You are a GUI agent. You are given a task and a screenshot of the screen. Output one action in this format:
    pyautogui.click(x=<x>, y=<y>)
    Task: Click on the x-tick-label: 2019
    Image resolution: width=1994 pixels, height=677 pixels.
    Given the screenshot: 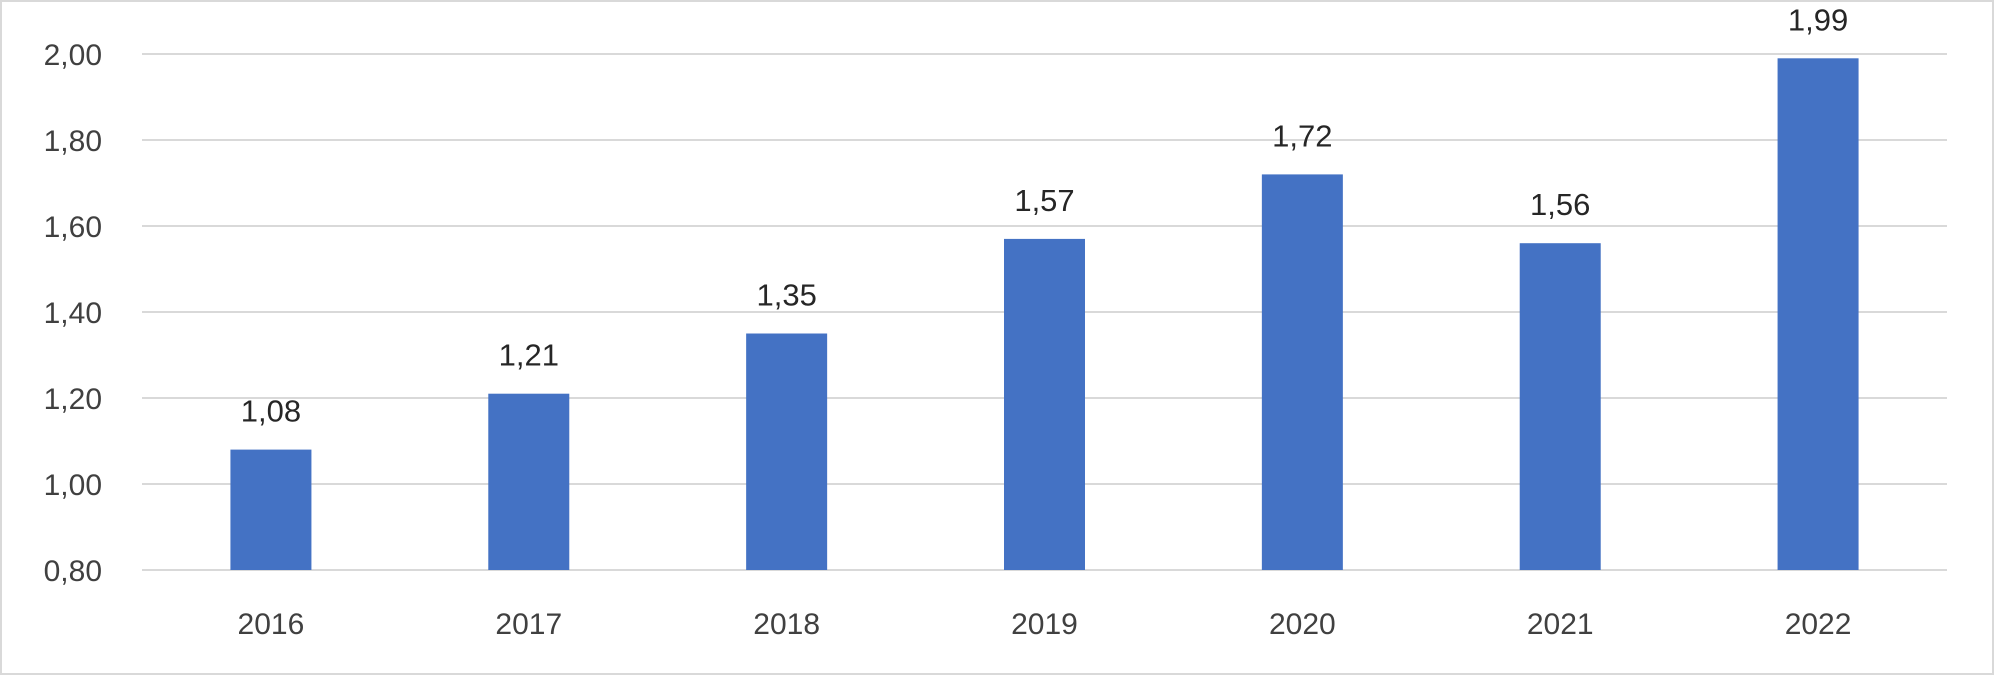 What is the action you would take?
    pyautogui.click(x=1044, y=624)
    